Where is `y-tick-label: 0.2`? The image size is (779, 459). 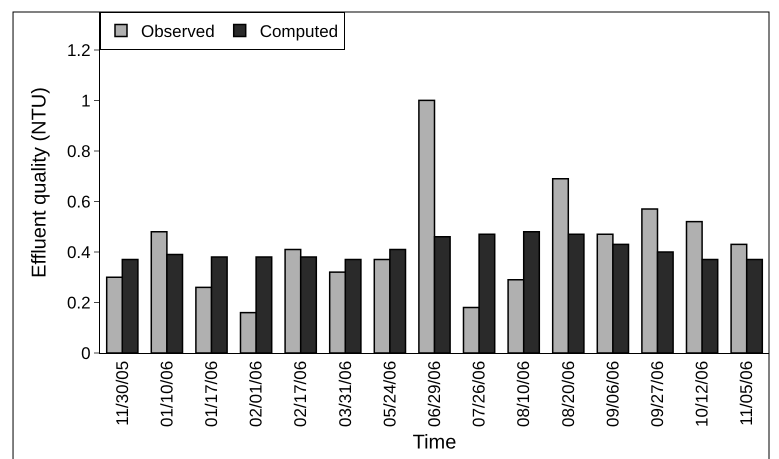
y-tick-label: 0.2 is located at coordinates (78, 302).